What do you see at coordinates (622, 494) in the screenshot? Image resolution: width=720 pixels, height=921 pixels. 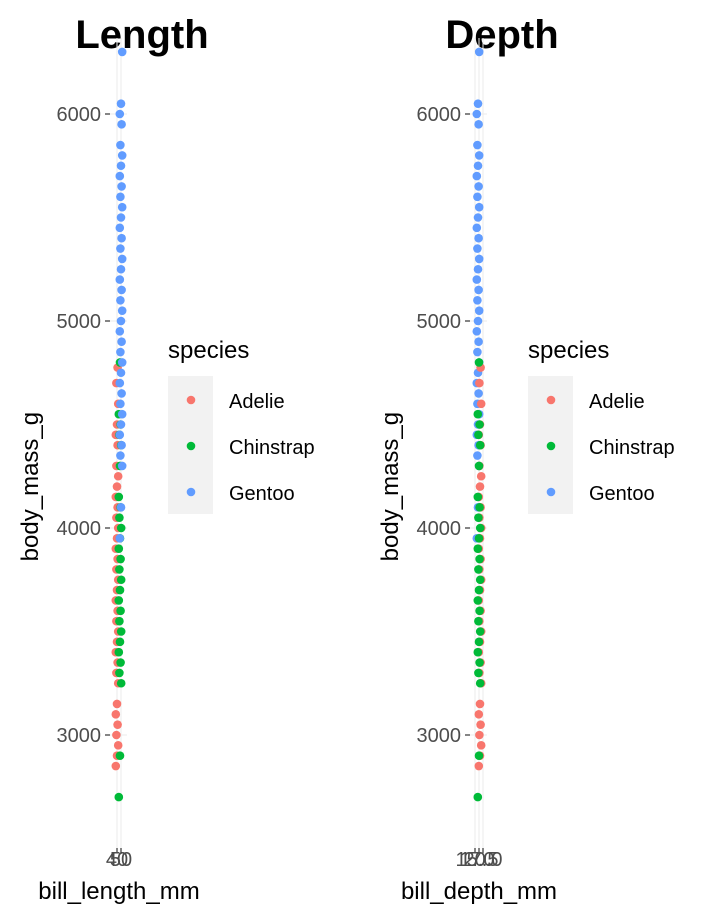 I see `legend-label-gentoo: Gentoo` at bounding box center [622, 494].